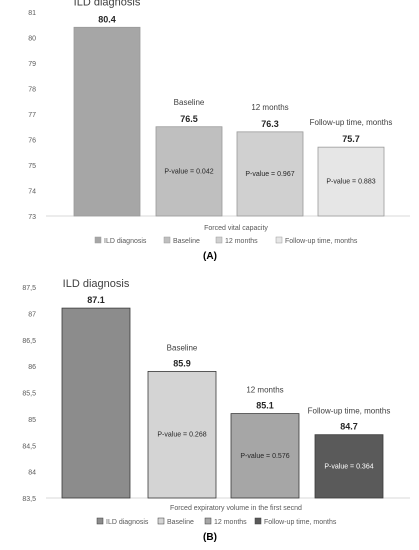  Describe the element at coordinates (29, 341) in the screenshot. I see `y-tick-label: 86,5` at that location.